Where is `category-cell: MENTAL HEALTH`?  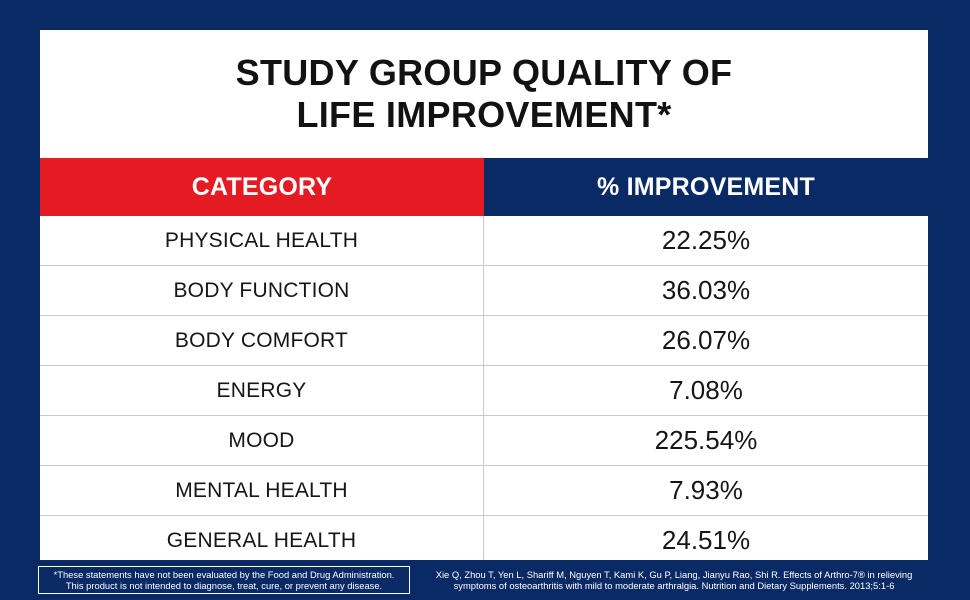
category-cell: MENTAL HEALTH is located at coordinates (262, 490).